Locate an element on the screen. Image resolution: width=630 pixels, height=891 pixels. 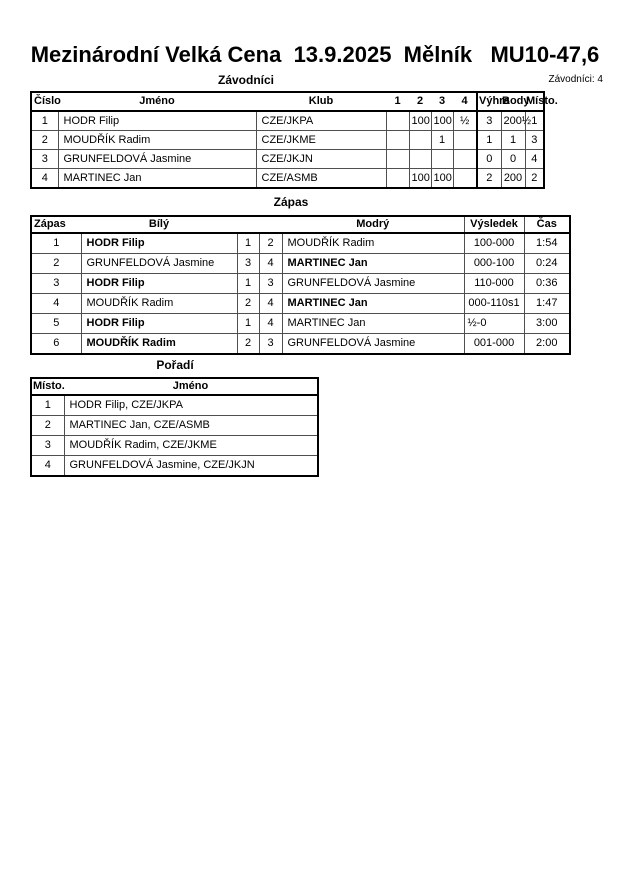
ranking-name: HODR Filip, CZE/JKPA is located at coordinates (191, 405).